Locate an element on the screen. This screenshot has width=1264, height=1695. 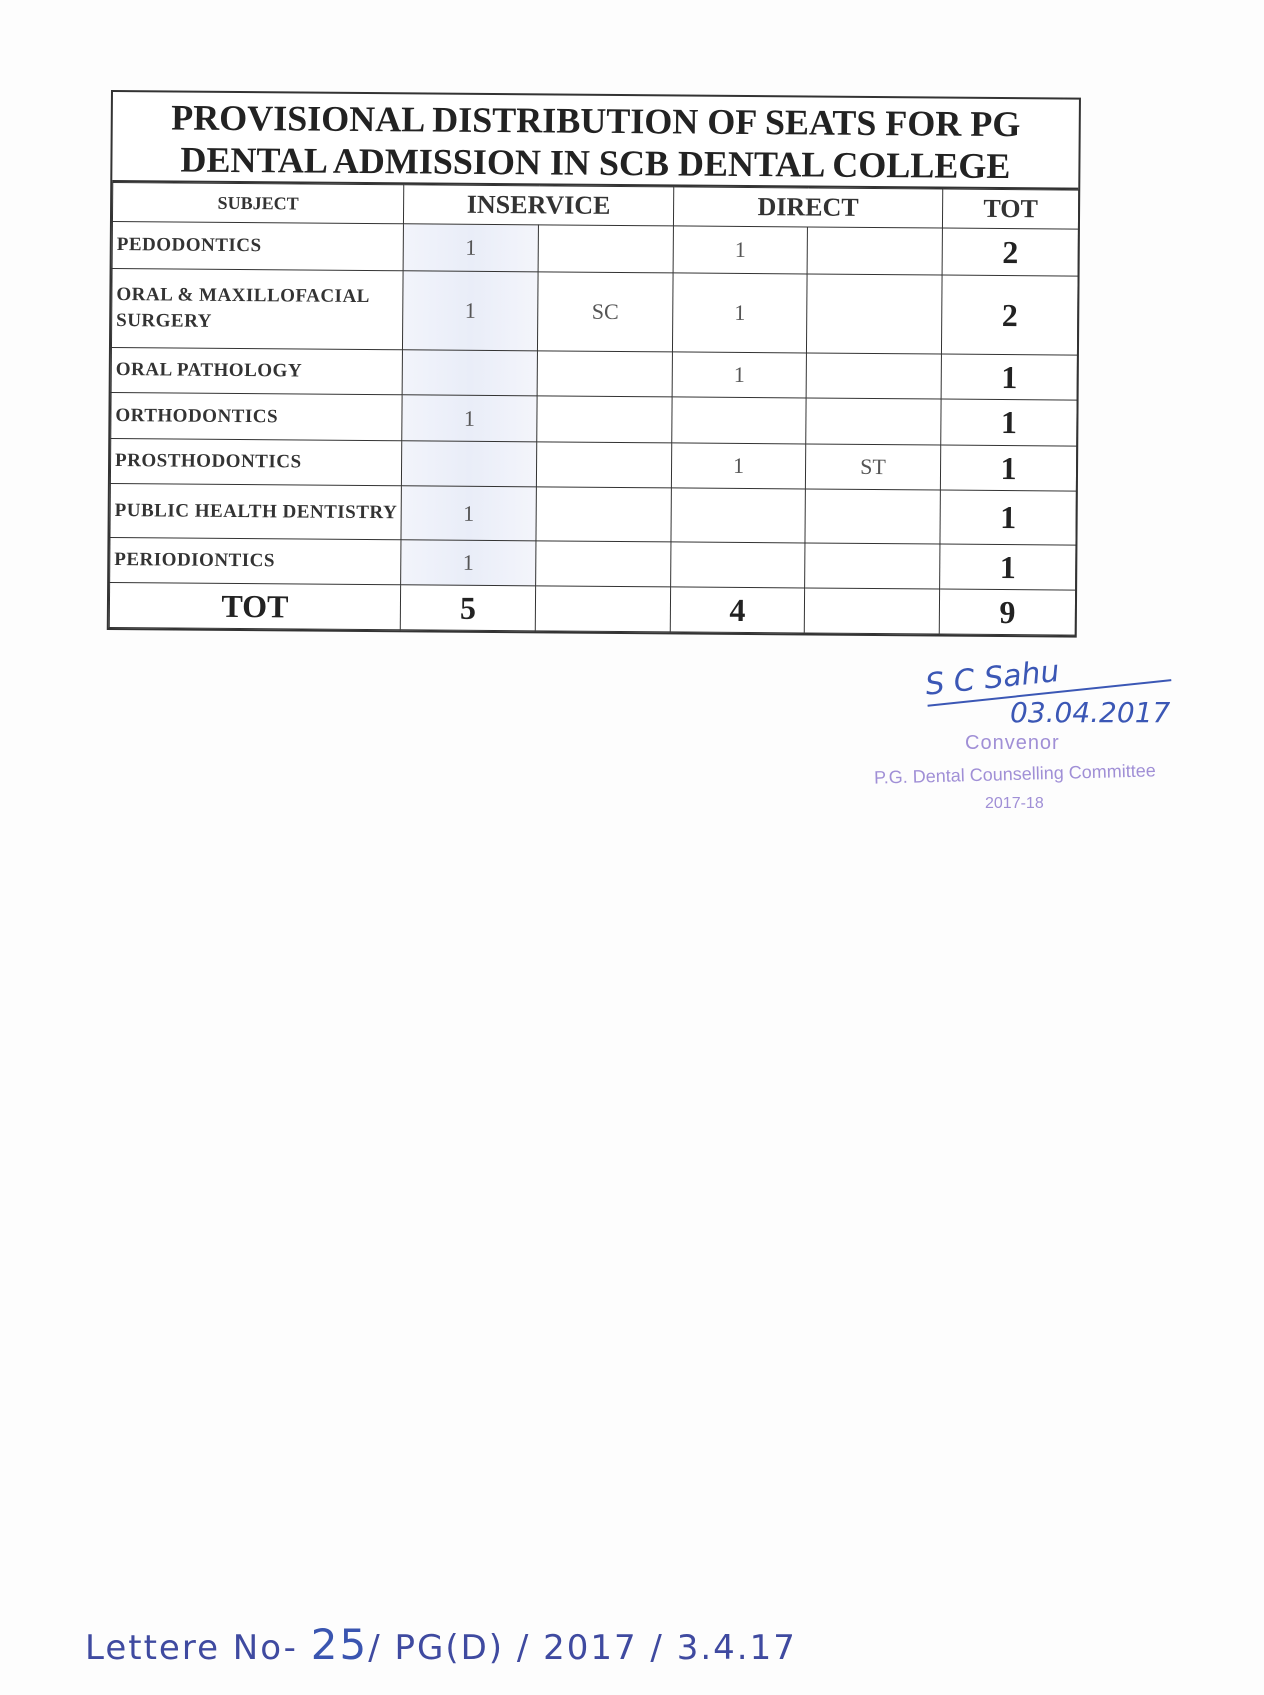
table-row: ORAL & MAXILLOFACIAL SURGERY 1 SC 1 2 is located at coordinates (595, 312).